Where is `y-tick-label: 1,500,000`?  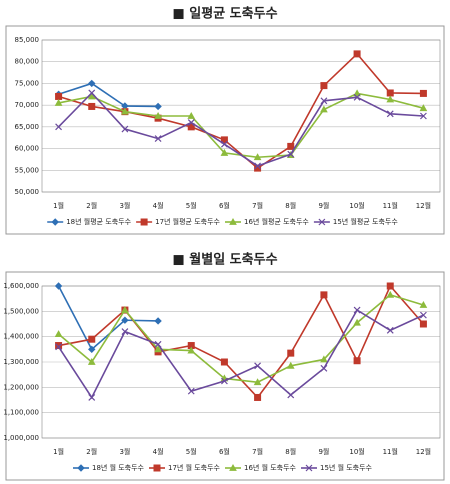
y-tick-label: 1,500,000 is located at coordinates (21, 311).